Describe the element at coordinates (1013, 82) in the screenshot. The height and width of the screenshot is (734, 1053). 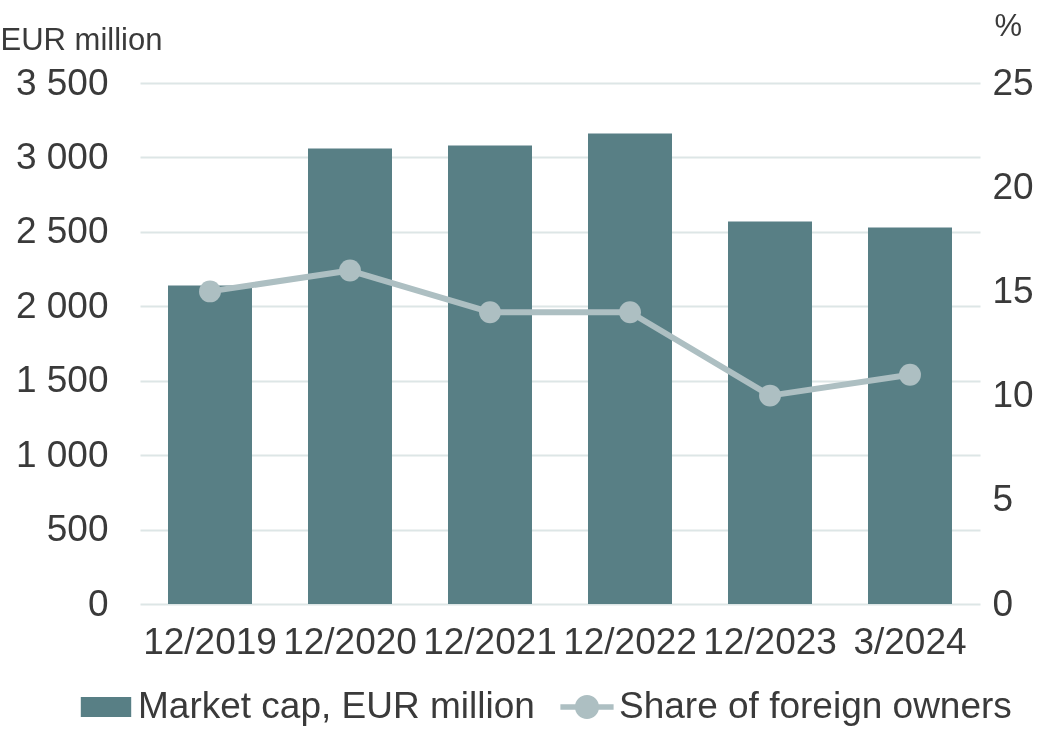
I see `y2-tick-label: 25` at that location.